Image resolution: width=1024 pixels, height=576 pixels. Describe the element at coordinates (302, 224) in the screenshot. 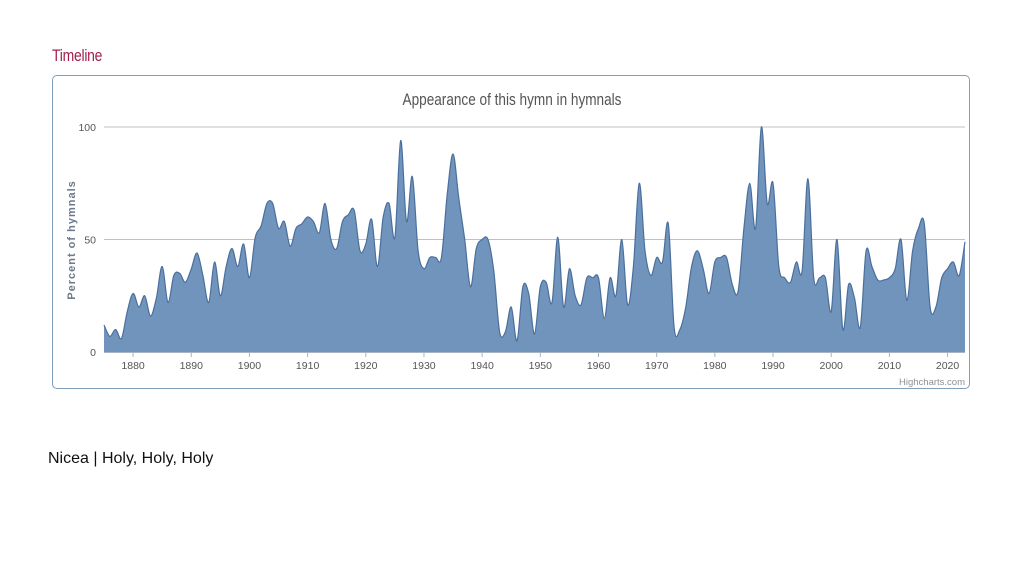

I see `data-point-1909` at that location.